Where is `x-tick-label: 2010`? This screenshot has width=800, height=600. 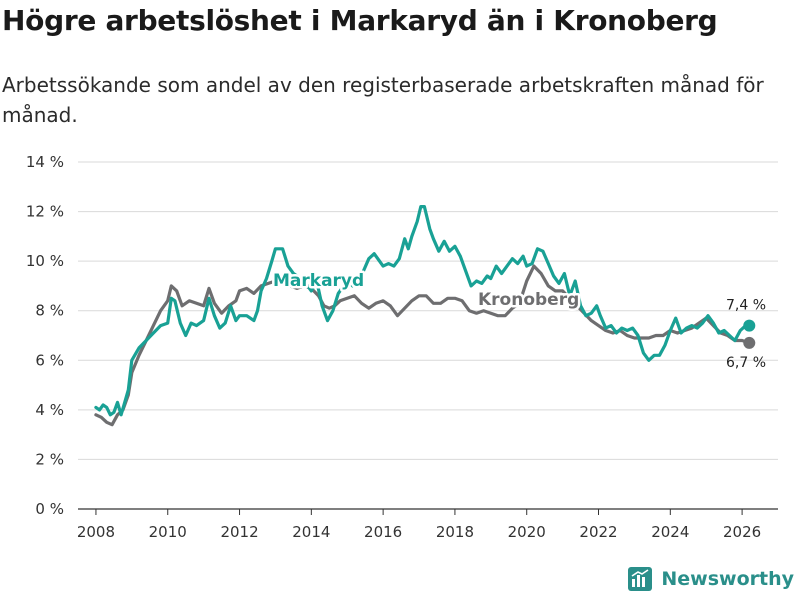 x-tick-label: 2010 is located at coordinates (168, 532).